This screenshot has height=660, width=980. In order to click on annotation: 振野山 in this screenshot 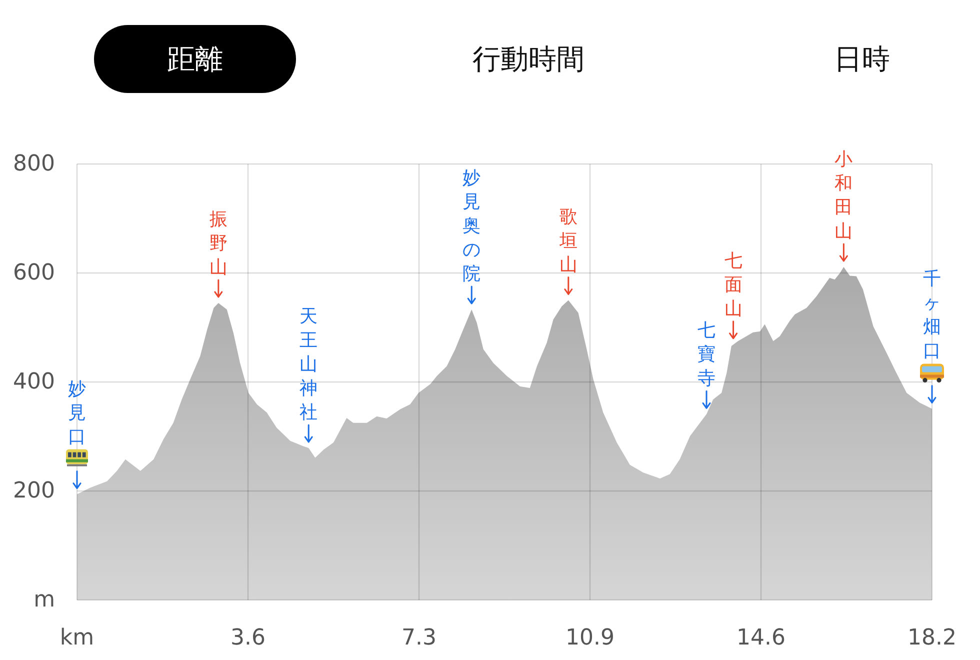, I will do `click(218, 243)`.